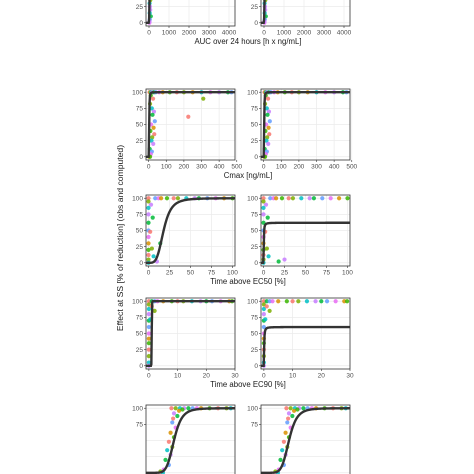  What do you see at coordinates (209, 33) in the screenshot?
I see `x-tick-label: 3000` at bounding box center [209, 33].